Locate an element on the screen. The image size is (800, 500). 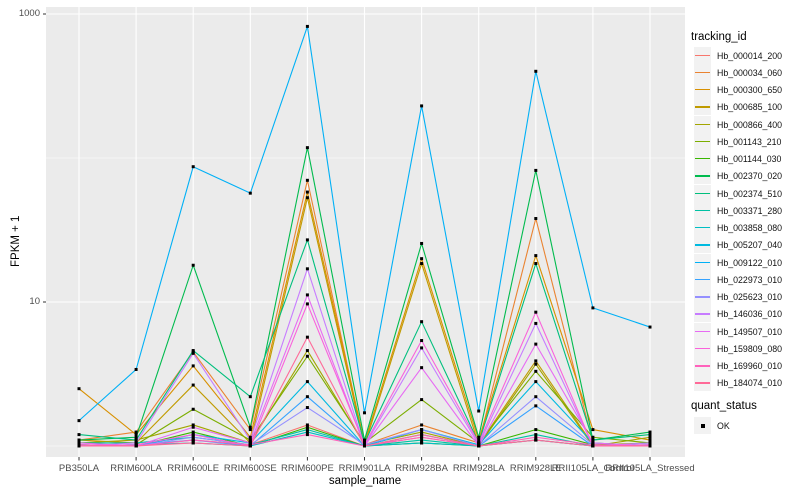
x-tick-label: RRIM928LA is located at coordinates (478, 468).